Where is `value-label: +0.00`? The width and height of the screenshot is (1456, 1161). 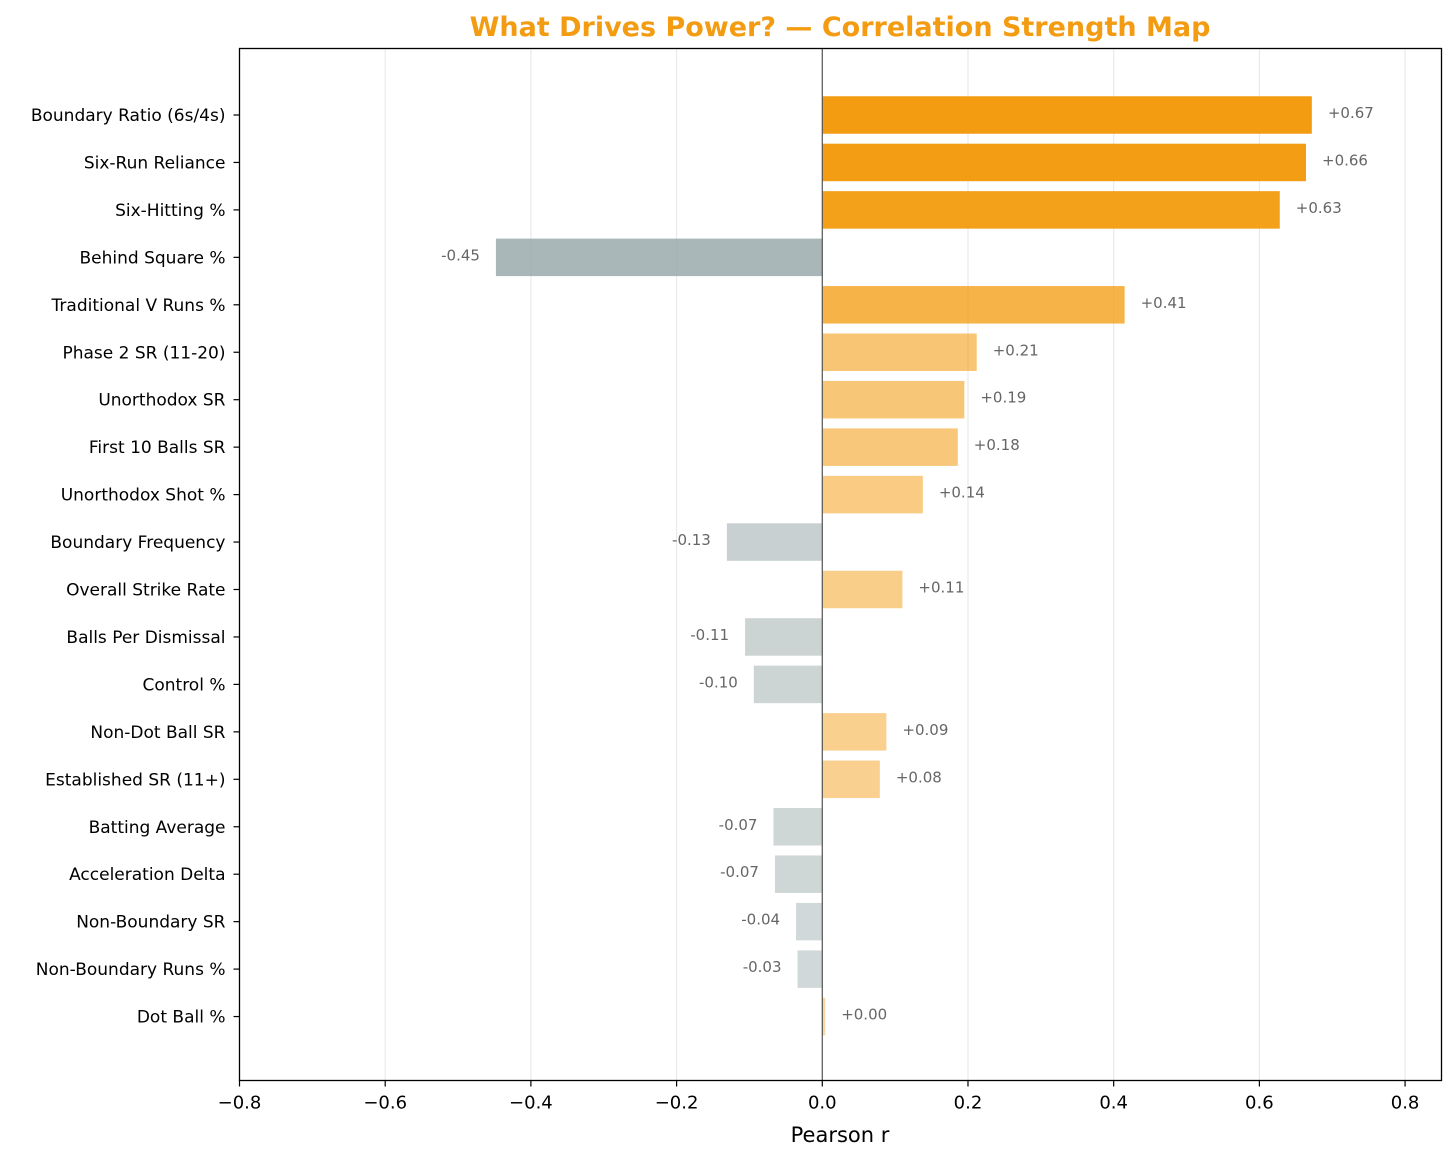 value-label: +0.00 is located at coordinates (864, 1015).